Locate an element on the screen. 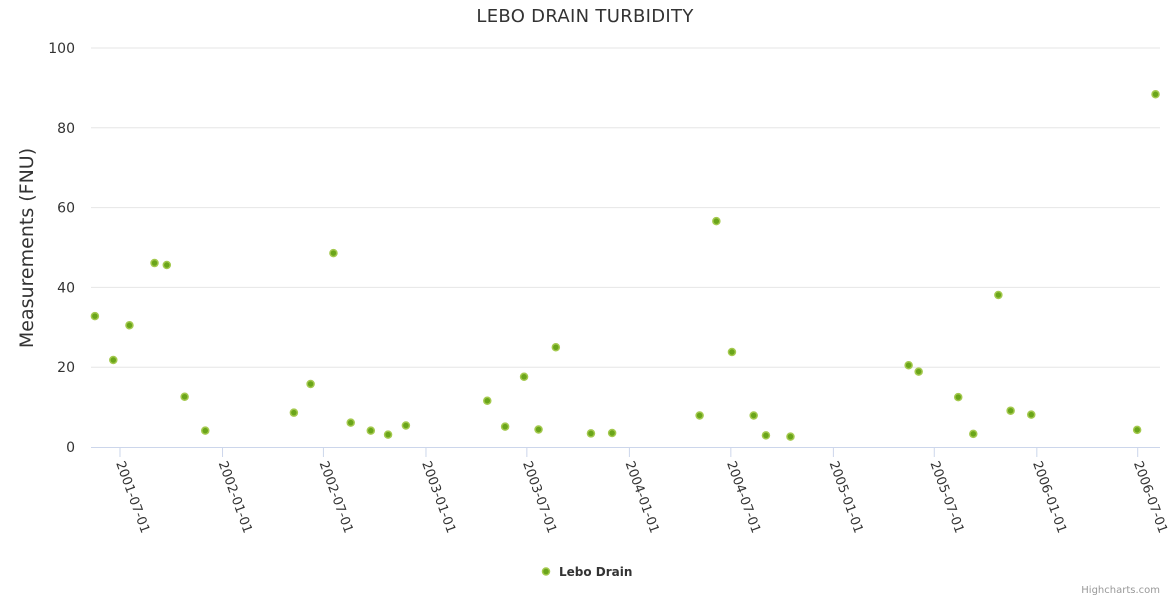 This screenshot has width=1170, height=600. legend-marker-icon is located at coordinates (546, 571).